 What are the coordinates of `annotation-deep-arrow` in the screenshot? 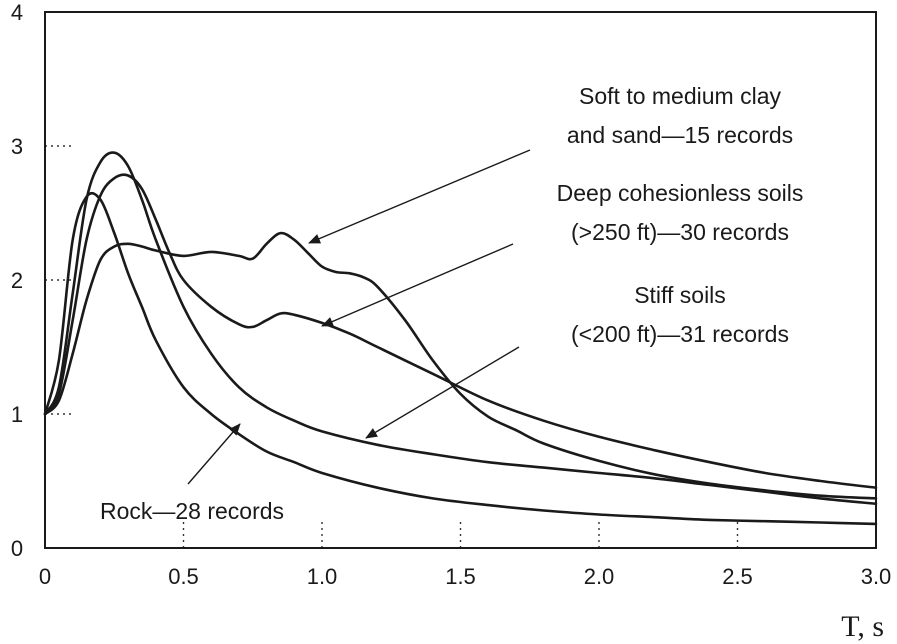 It's located at (417, 285).